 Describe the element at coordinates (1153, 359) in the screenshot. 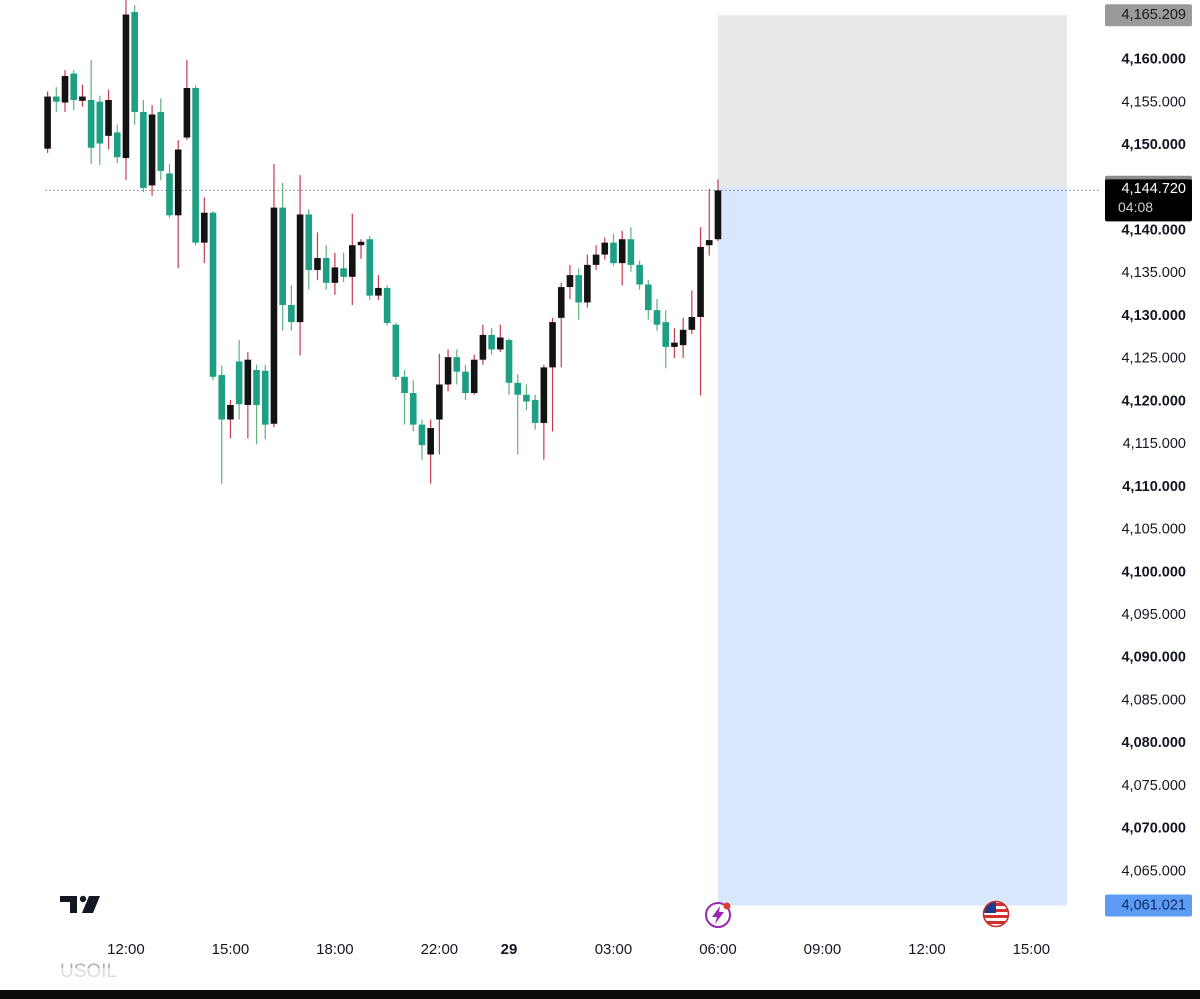

I see `y-tick-label: 4,125.000` at that location.